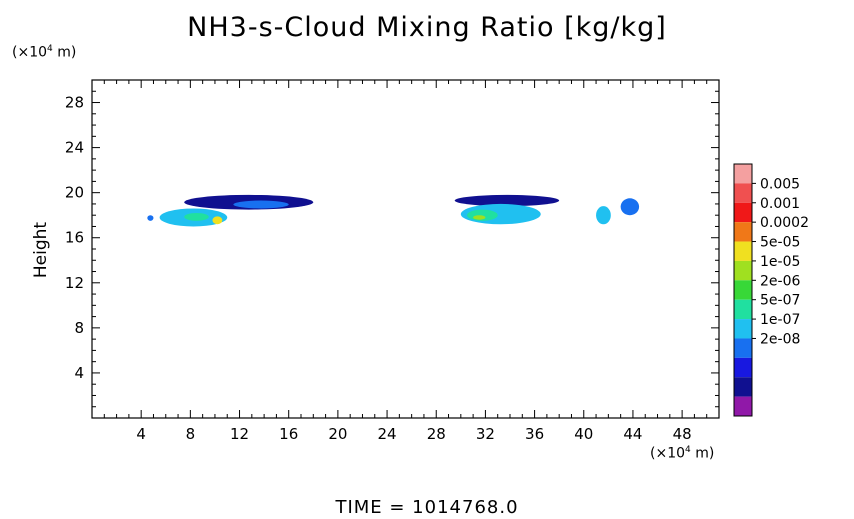 The width and height of the screenshot is (854, 519). What do you see at coordinates (632, 434) in the screenshot?
I see `x-tick-label: 44` at bounding box center [632, 434].